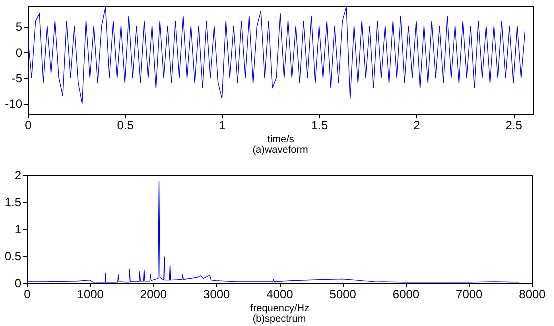  Describe the element at coordinates (154, 295) in the screenshot. I see `x-tick-label: 2000` at that location.